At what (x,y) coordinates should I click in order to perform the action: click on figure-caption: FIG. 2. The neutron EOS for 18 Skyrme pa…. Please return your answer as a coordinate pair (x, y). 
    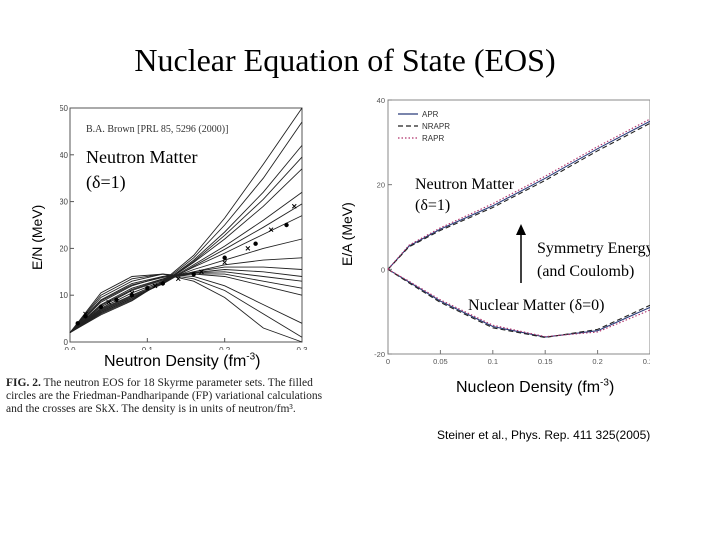
    Looking at the image, I should click on (167, 396).